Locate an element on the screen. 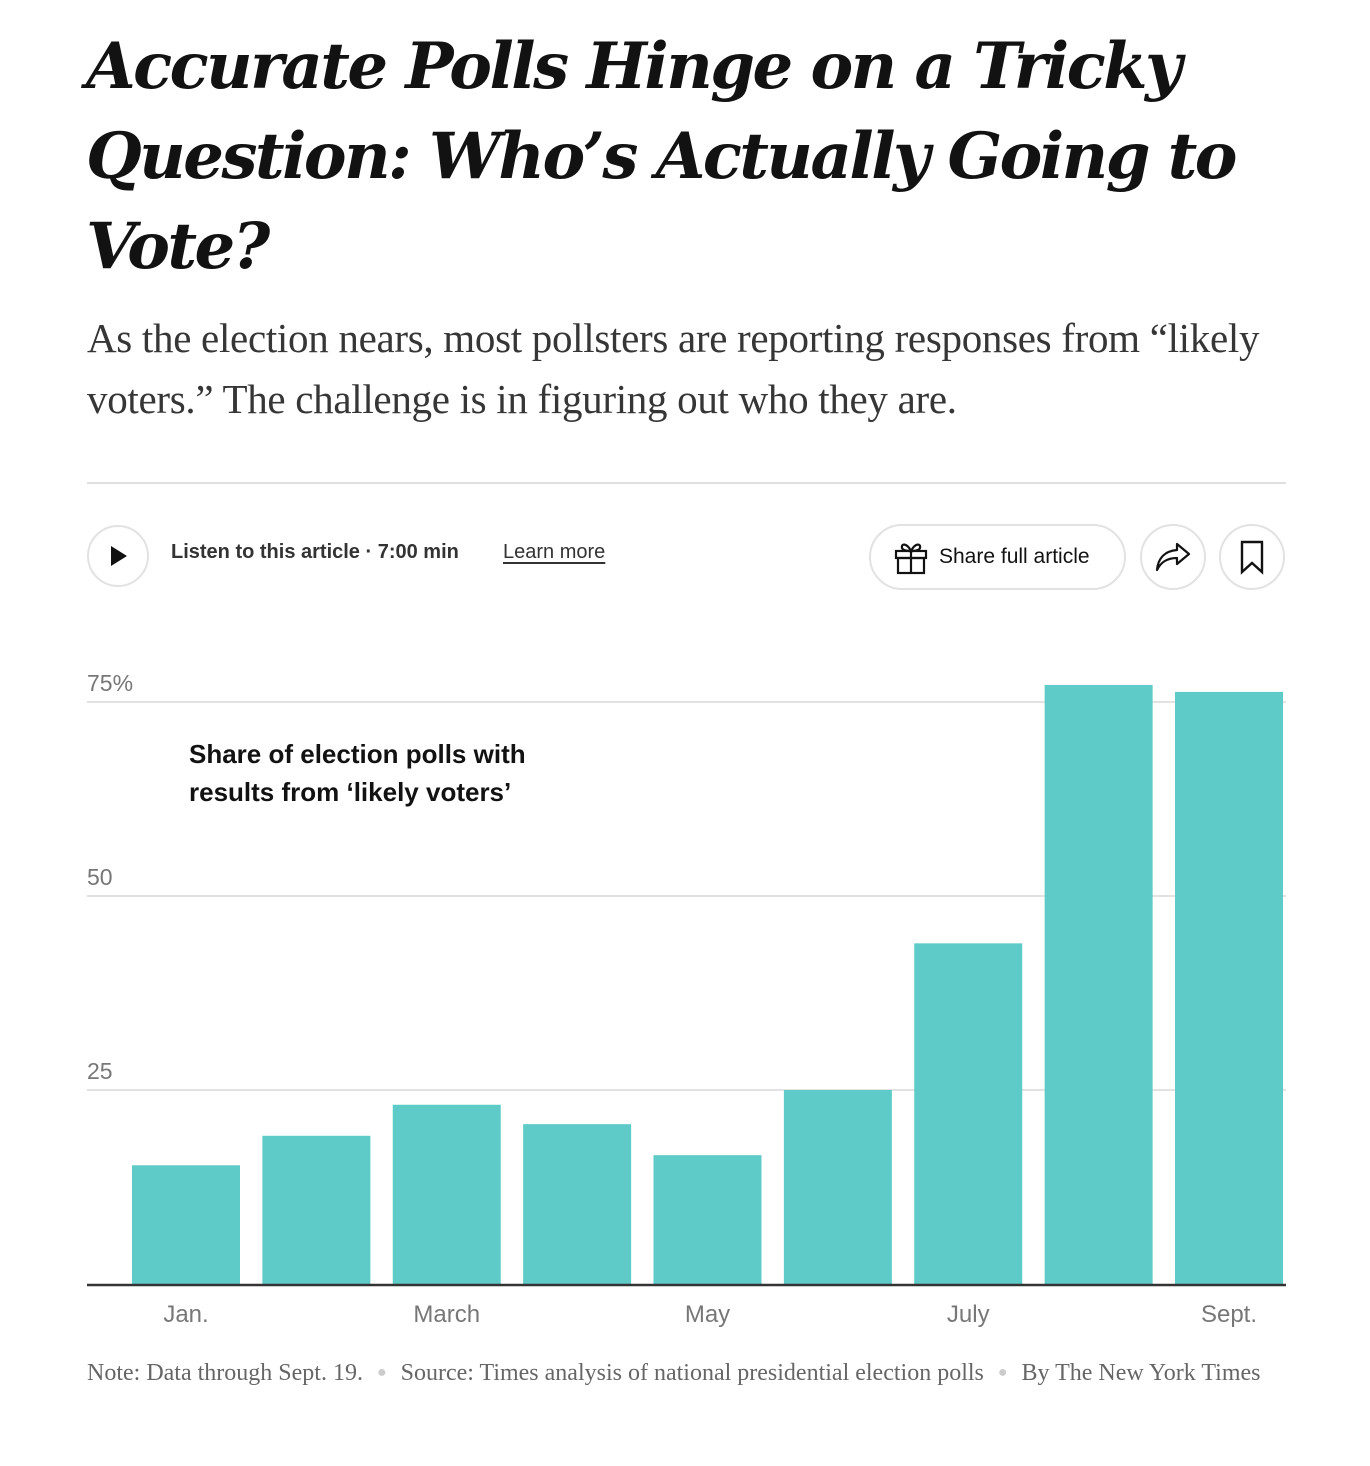 This screenshot has width=1370, height=1466. share-full-article-button: Share full article is located at coordinates (997, 557).